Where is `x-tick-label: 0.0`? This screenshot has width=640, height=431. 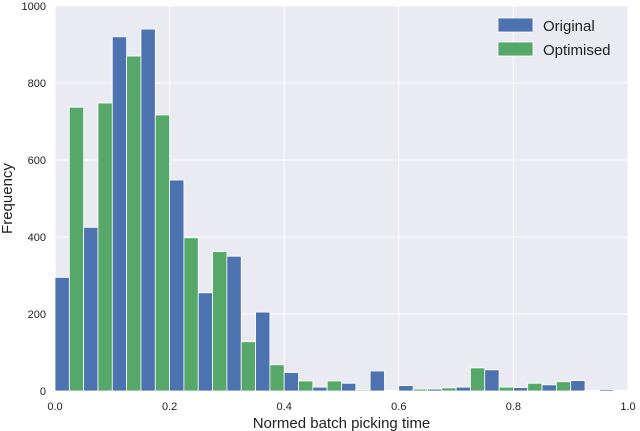 x-tick-label: 0.0 is located at coordinates (54, 407).